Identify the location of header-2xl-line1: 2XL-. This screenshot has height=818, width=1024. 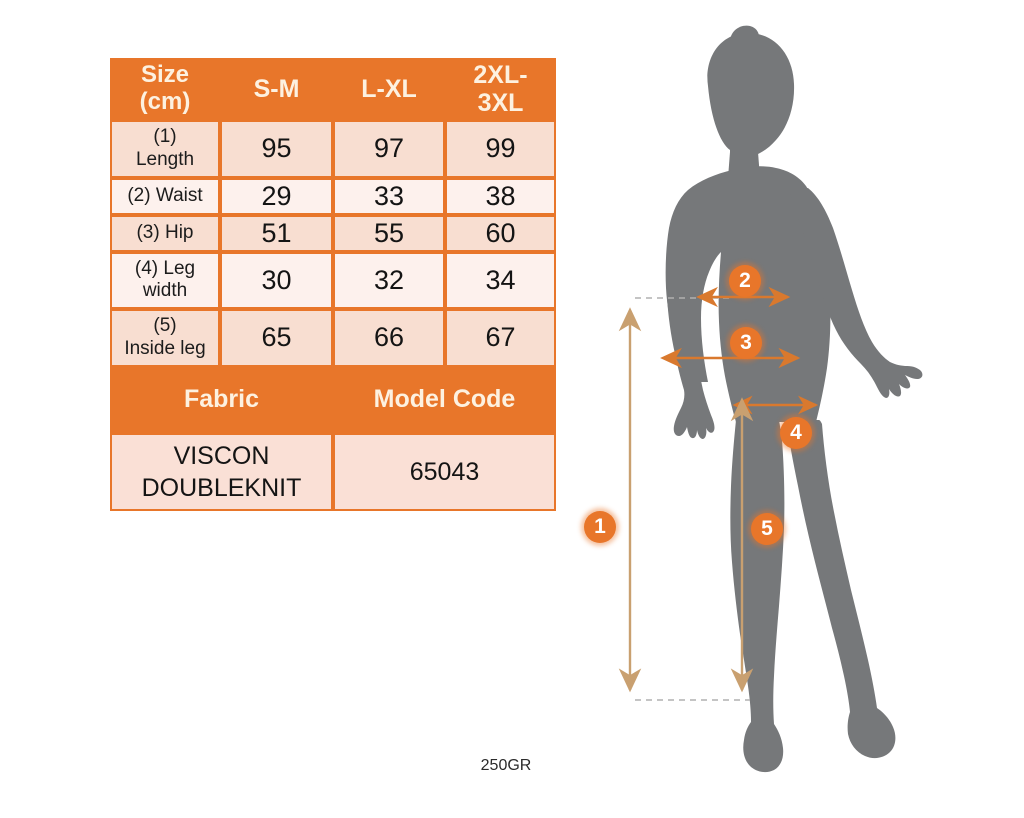
(500, 75).